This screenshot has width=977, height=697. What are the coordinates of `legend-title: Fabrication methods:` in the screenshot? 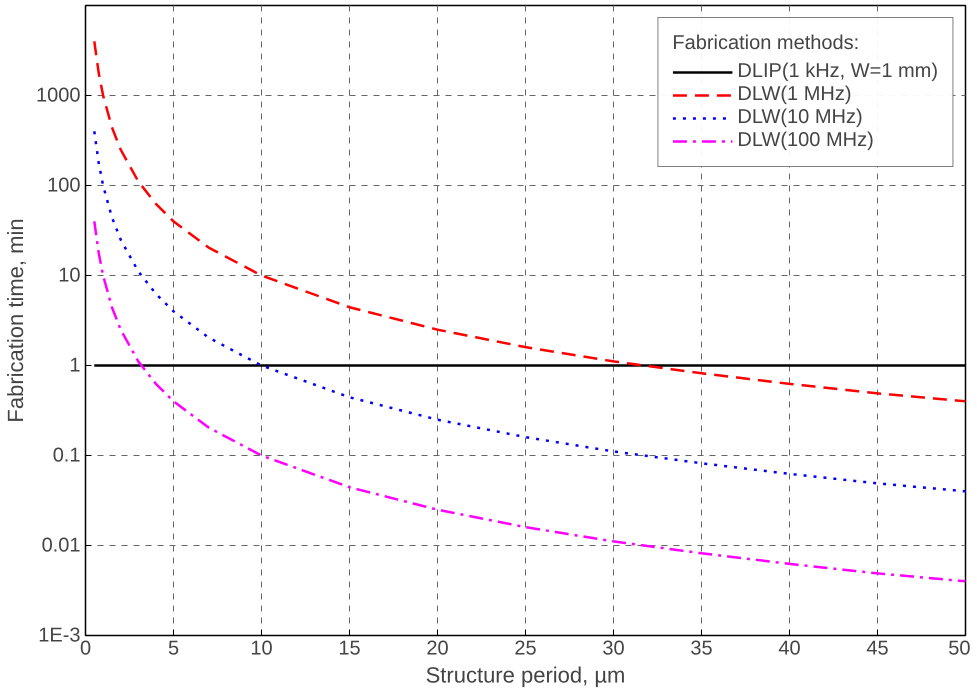 It's located at (766, 43).